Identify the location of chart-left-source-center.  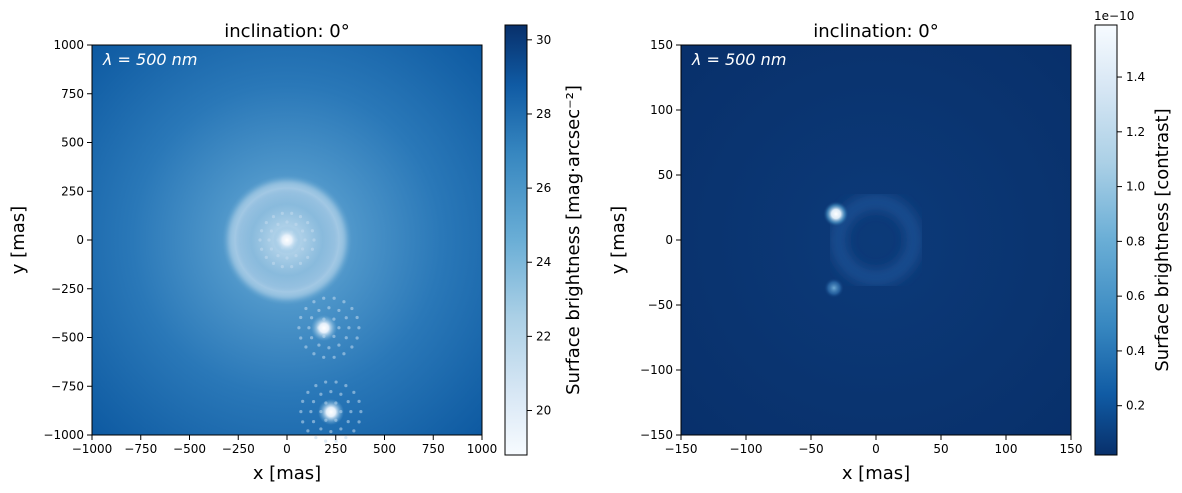
(287, 240).